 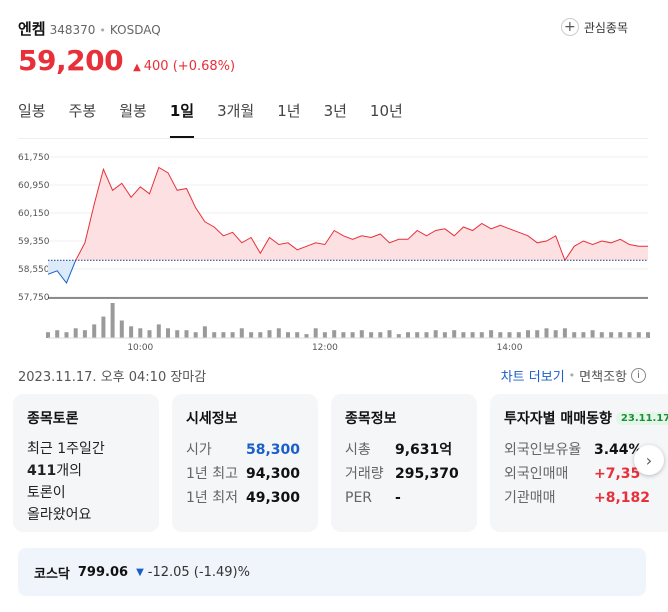 What do you see at coordinates (398, 498) in the screenshot?
I see `row-value: -` at bounding box center [398, 498].